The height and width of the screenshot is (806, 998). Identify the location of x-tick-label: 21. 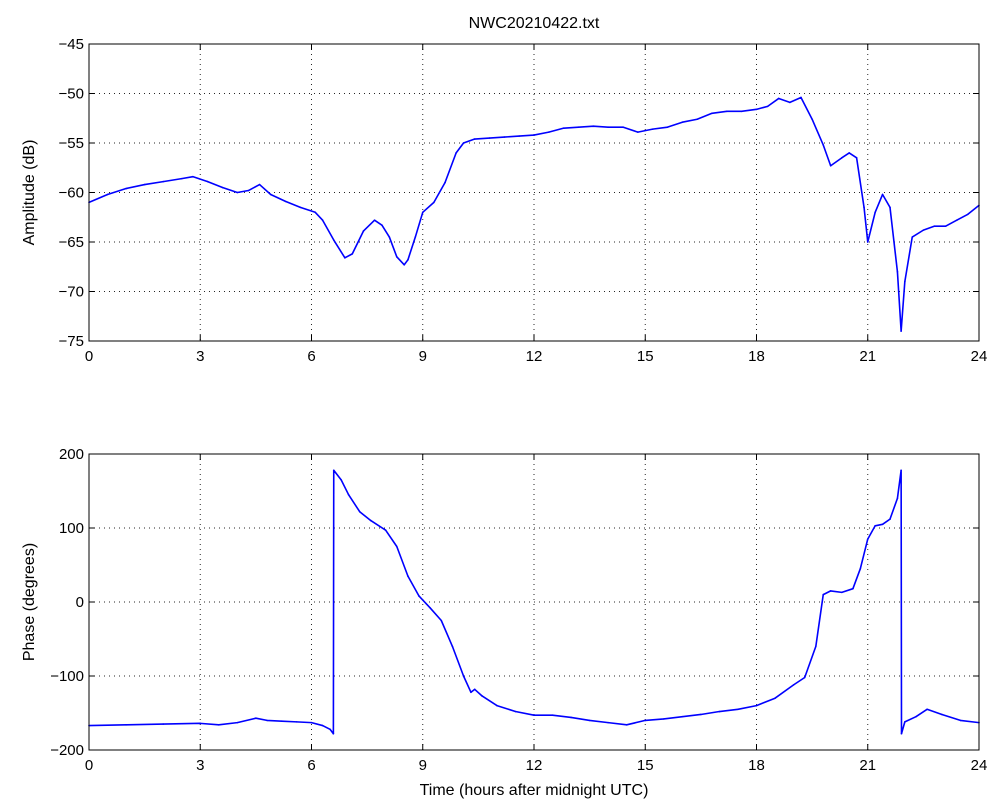
(867, 765).